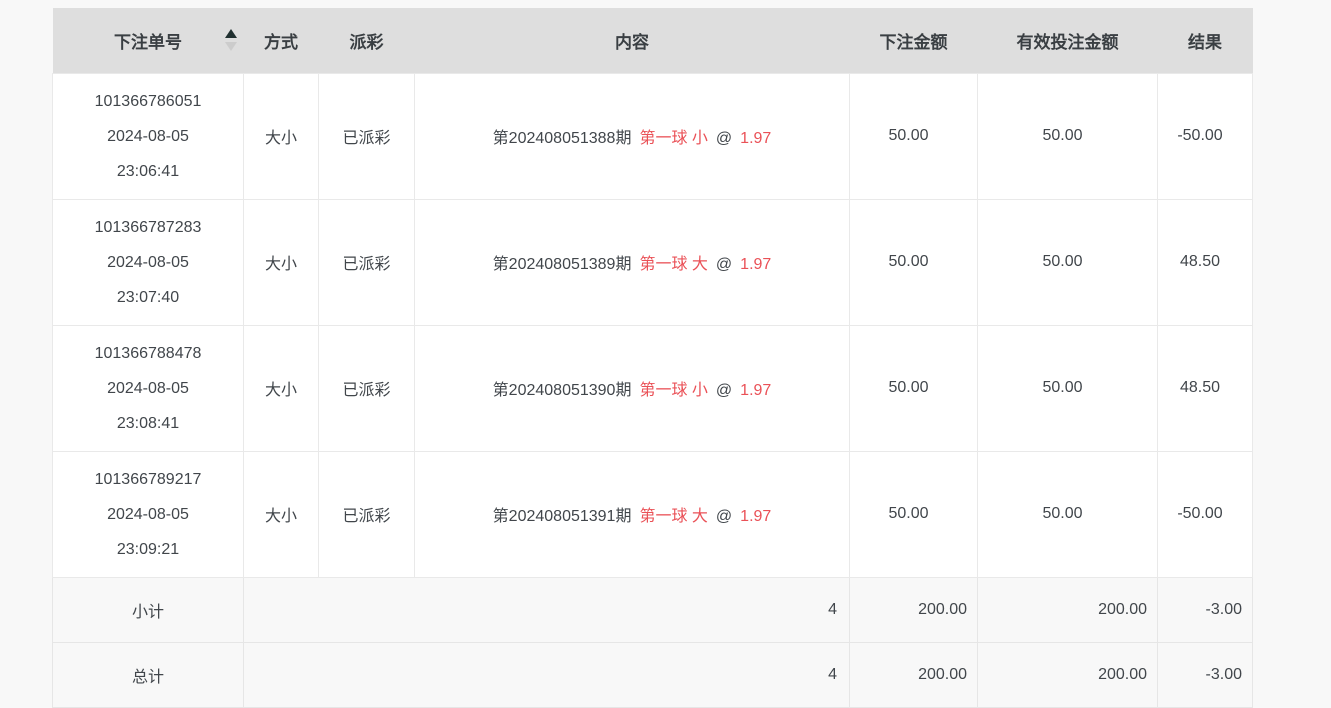 The image size is (1331, 708). What do you see at coordinates (148, 101) in the screenshot?
I see `order-number: 101366786051` at bounding box center [148, 101].